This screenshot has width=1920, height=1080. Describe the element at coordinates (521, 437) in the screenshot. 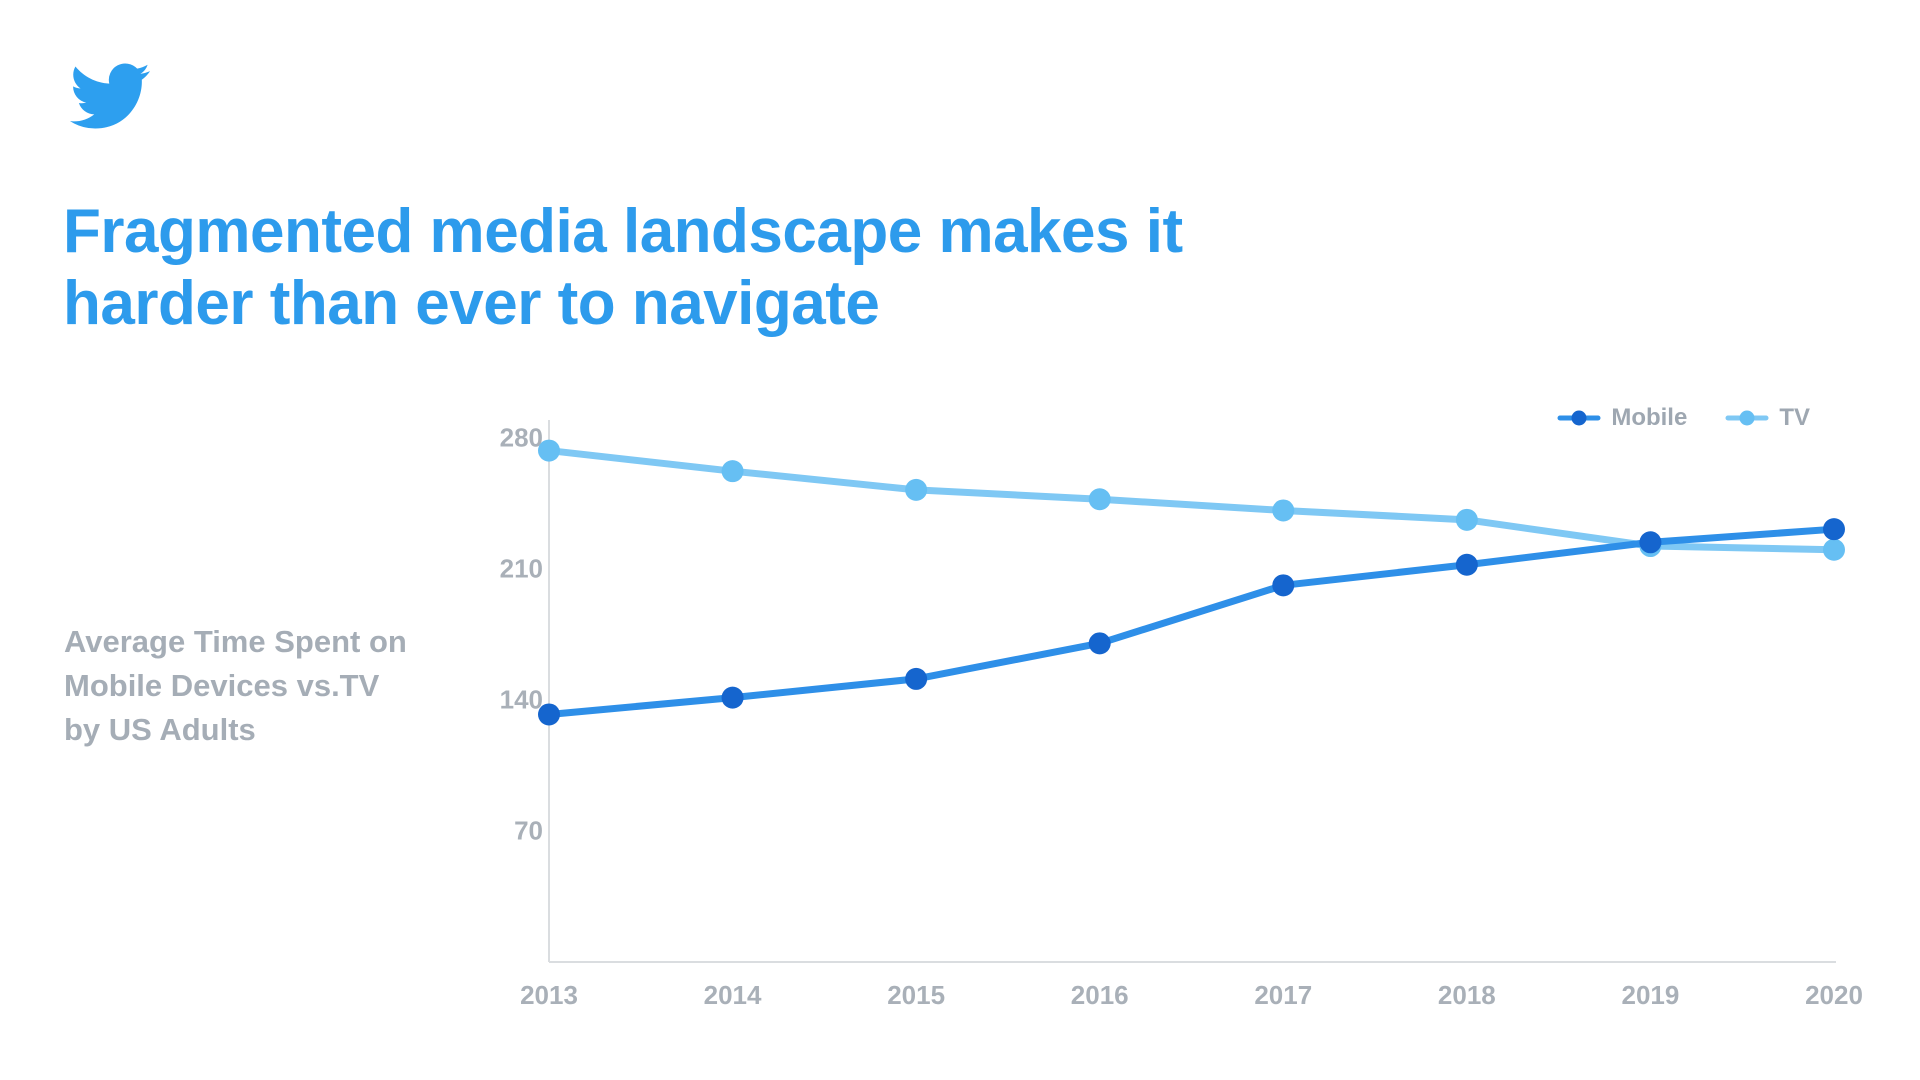

I see `y-tick-label: 280` at that location.